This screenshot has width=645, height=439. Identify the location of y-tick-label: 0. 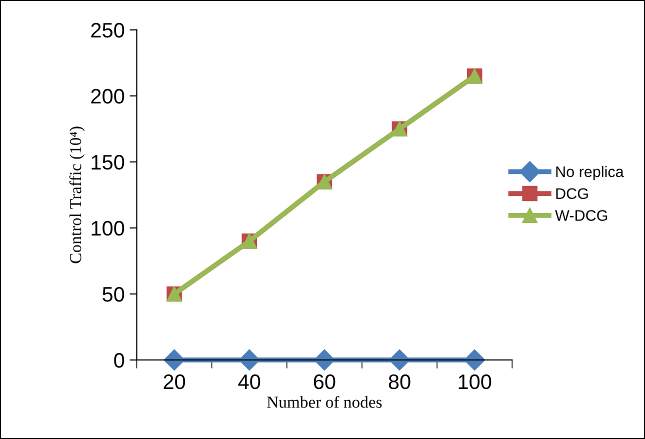
(119, 360).